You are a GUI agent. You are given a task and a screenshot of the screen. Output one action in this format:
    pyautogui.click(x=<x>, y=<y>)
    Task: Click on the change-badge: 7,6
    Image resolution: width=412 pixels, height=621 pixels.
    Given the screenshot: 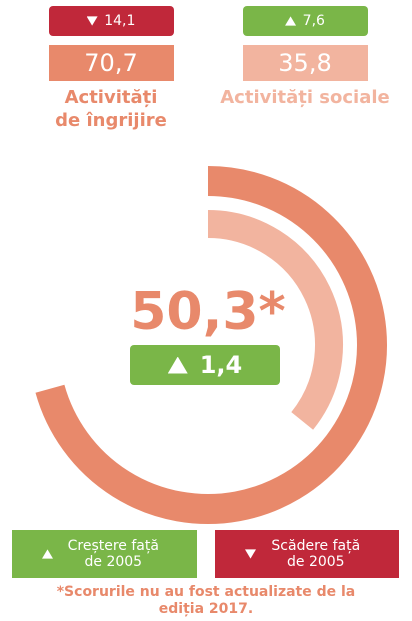 What is the action you would take?
    pyautogui.click(x=305, y=21)
    